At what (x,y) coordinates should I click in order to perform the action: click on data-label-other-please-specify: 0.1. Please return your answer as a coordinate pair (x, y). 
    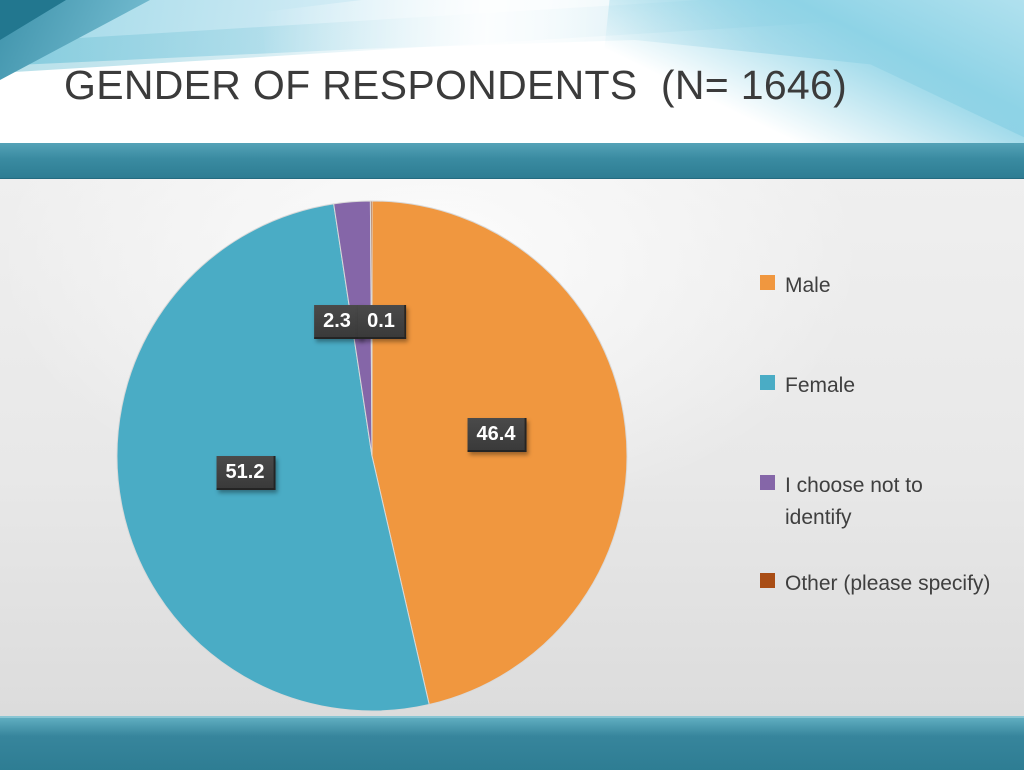
    Looking at the image, I should click on (382, 322).